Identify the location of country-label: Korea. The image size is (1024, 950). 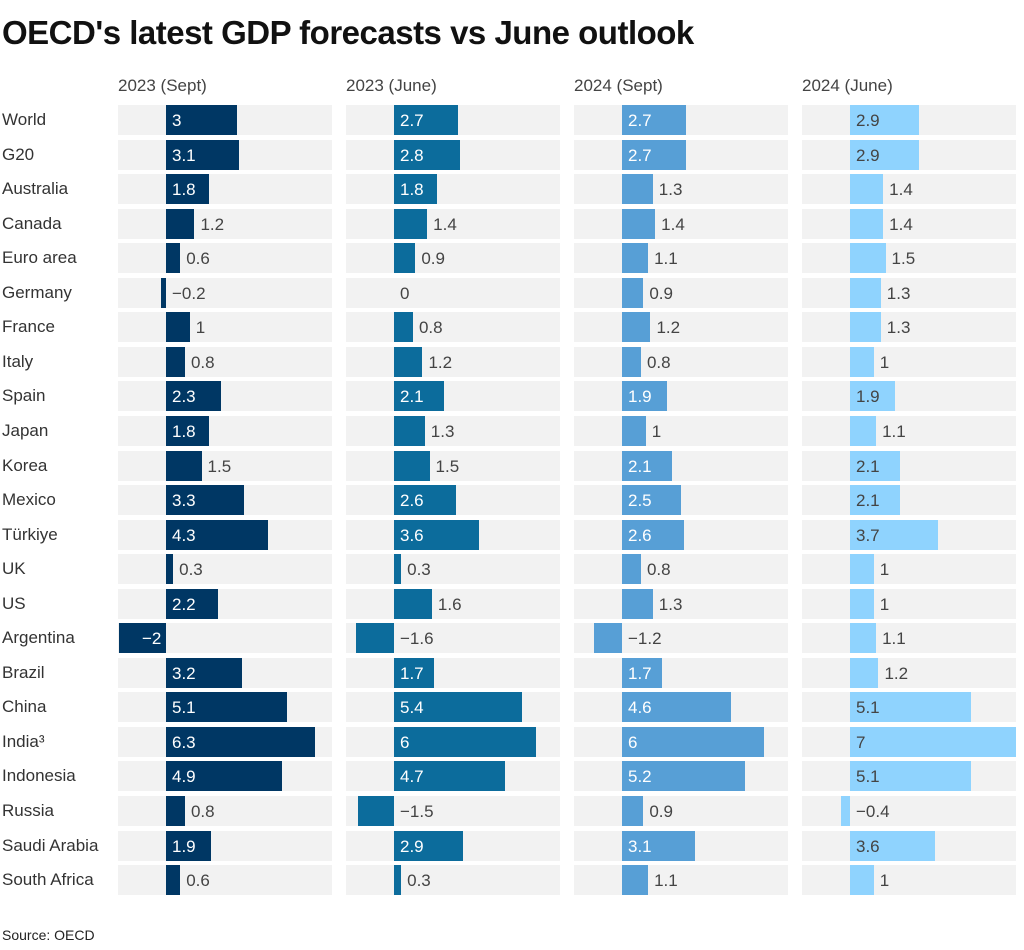
(25, 465).